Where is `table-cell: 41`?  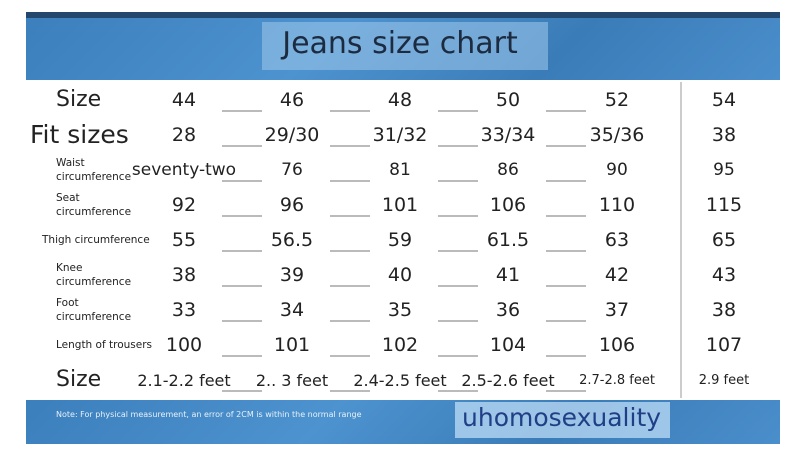 table-cell: 41 is located at coordinates (520, 275).